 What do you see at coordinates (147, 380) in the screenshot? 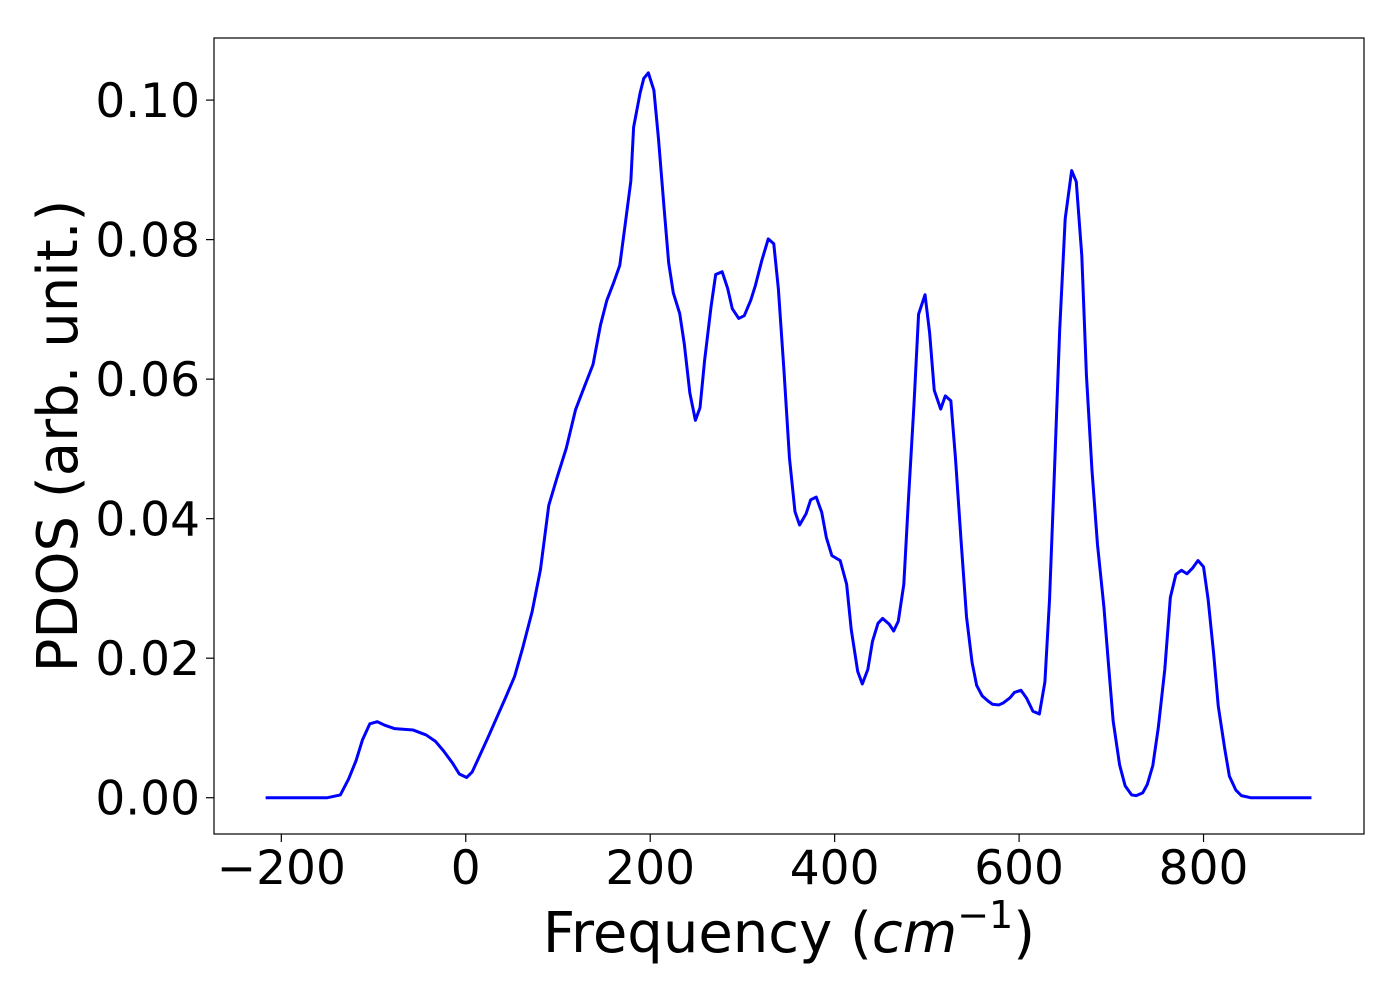
I see `y-tick-label: 0.06` at bounding box center [147, 380].